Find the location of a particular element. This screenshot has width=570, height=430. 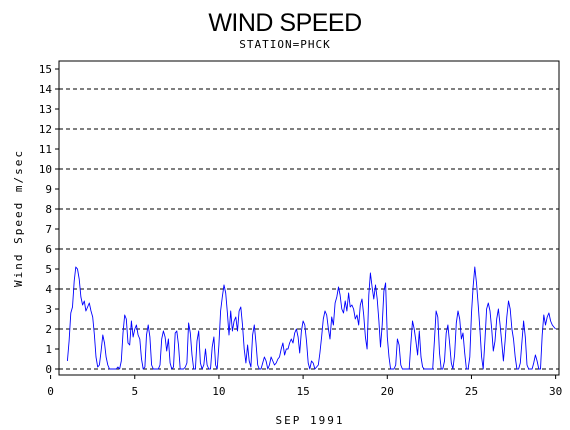

chart-title: WIND SPEED is located at coordinates (284, 23).